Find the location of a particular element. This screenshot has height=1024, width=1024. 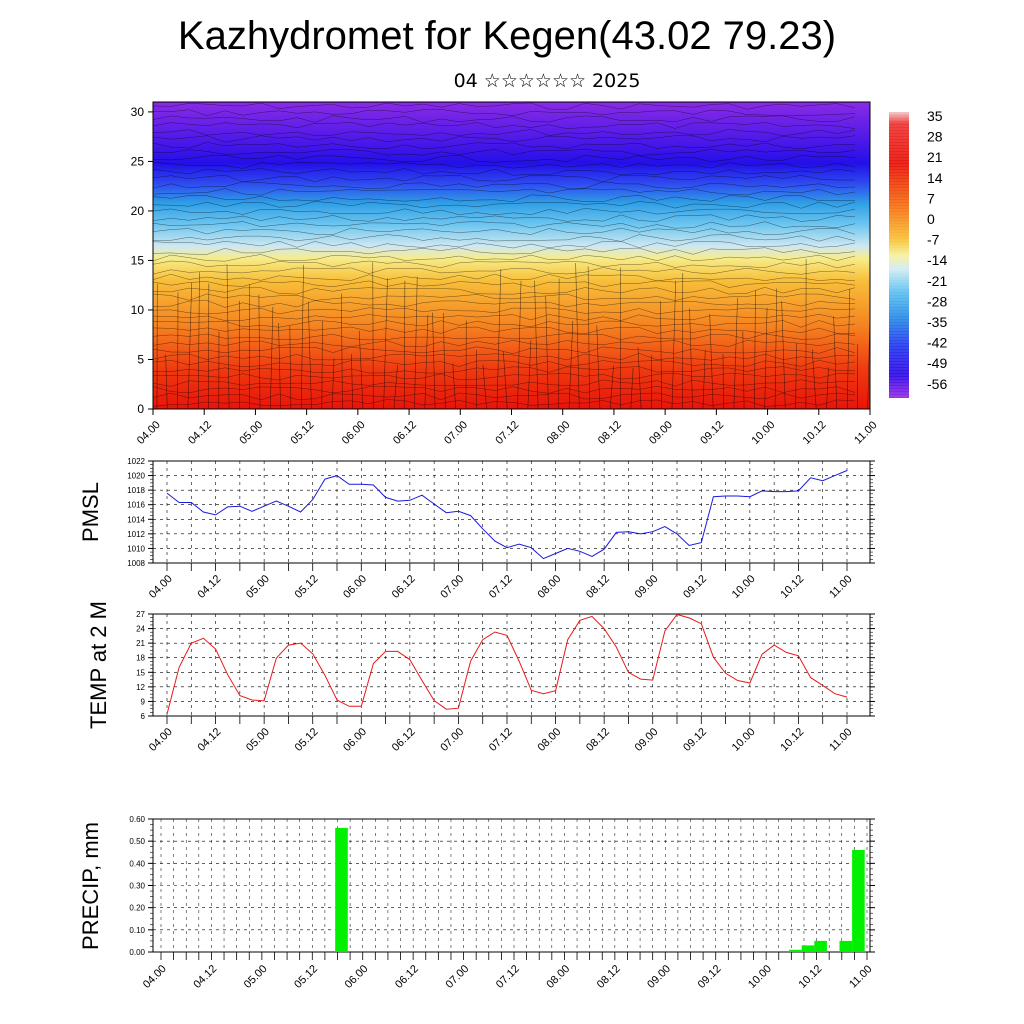

y-tick-label: 10 is located at coordinates (138, 310).